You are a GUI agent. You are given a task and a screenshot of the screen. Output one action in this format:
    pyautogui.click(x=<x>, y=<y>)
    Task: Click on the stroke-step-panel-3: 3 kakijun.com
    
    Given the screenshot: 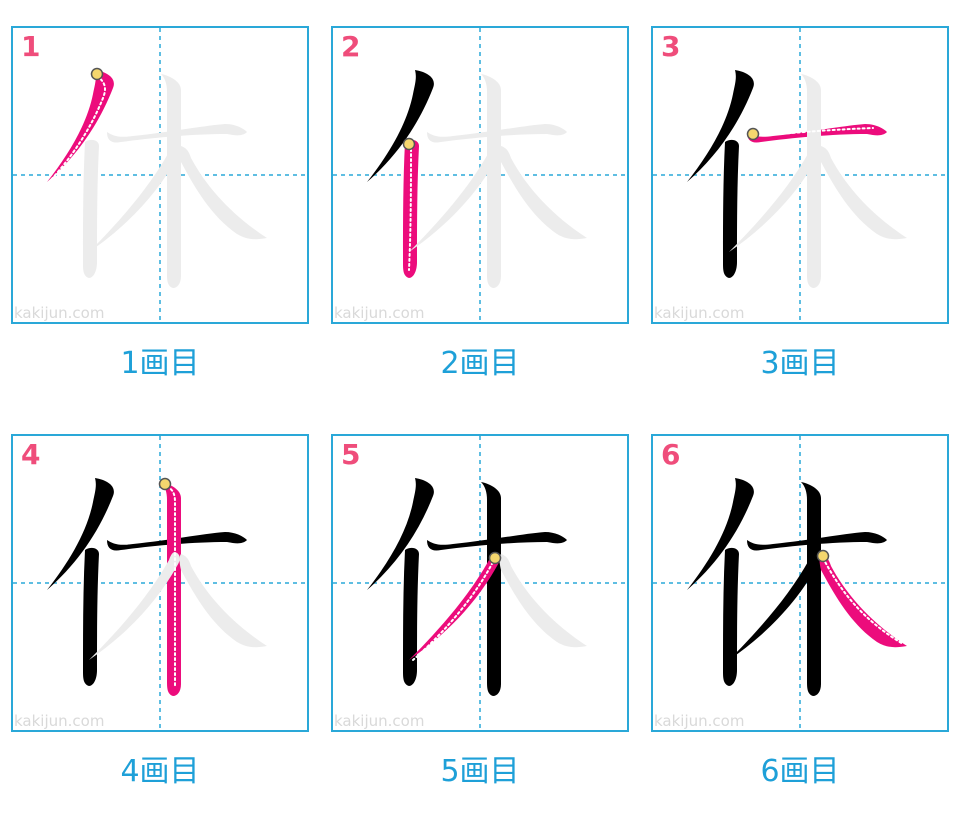 What is the action you would take?
    pyautogui.click(x=800, y=175)
    